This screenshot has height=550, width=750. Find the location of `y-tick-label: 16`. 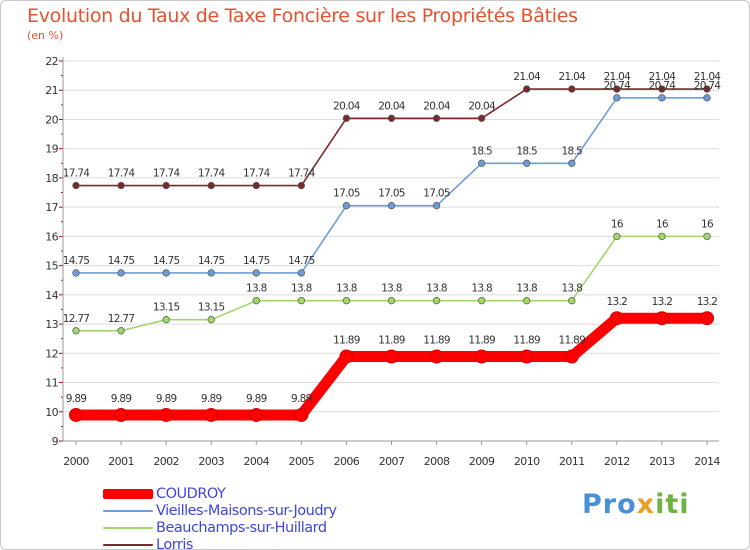

y-tick-label: 16 is located at coordinates (51, 236).